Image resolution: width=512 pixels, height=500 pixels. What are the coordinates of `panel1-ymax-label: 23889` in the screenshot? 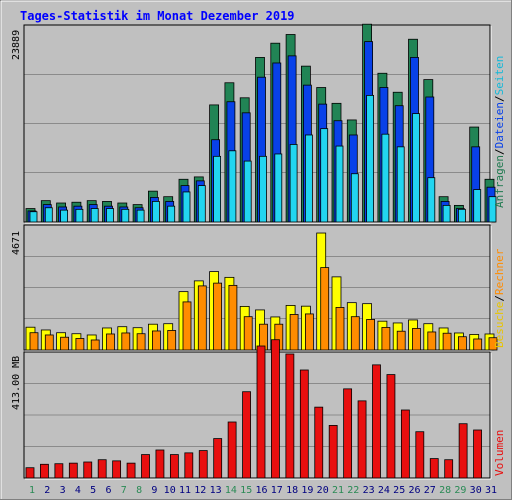 It's located at (16, 45).